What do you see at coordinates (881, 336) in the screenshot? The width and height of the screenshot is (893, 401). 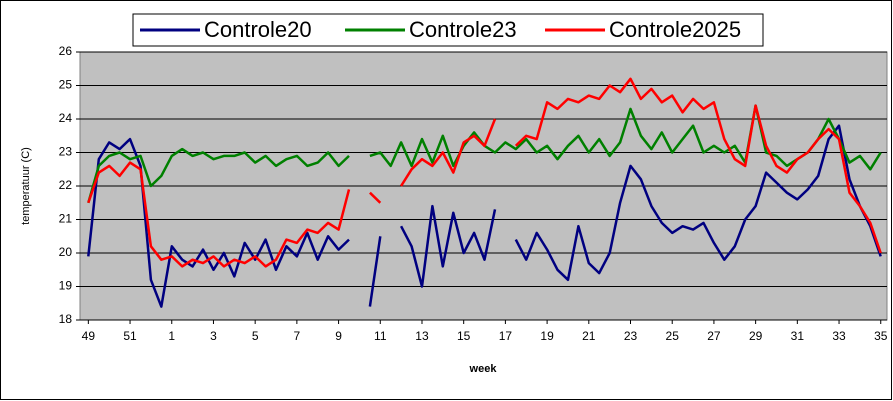 I see `x-tick-label: 35` at bounding box center [881, 336].